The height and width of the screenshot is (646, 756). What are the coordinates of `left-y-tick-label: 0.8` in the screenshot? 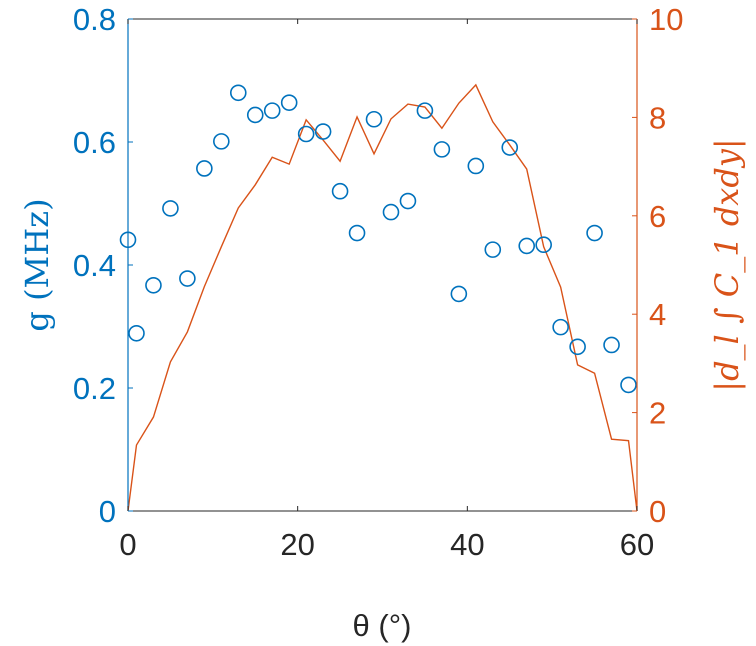 It's located at (94, 19).